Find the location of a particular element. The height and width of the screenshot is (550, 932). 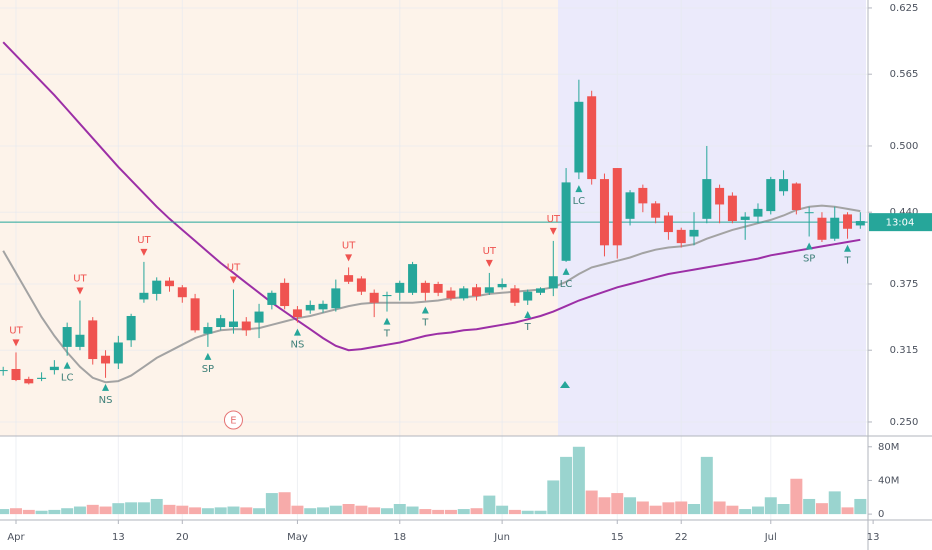

x-tick-label: 13 is located at coordinates (873, 537).